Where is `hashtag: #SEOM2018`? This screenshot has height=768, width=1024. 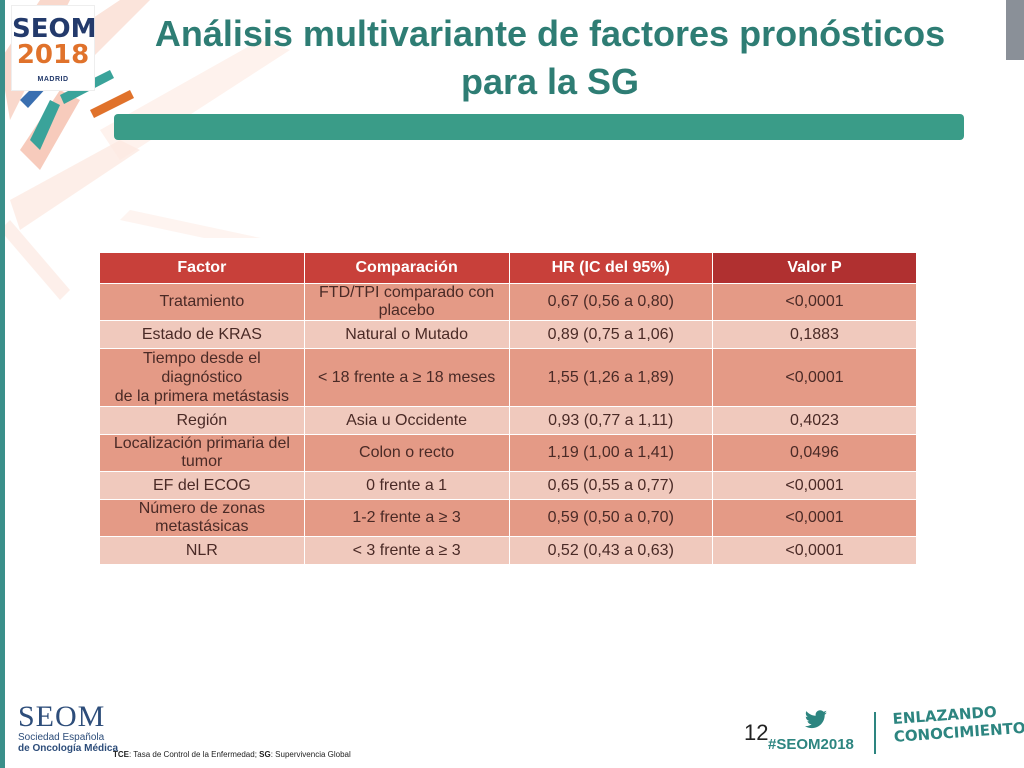
hashtag: #SEOM2018 is located at coordinates (811, 744).